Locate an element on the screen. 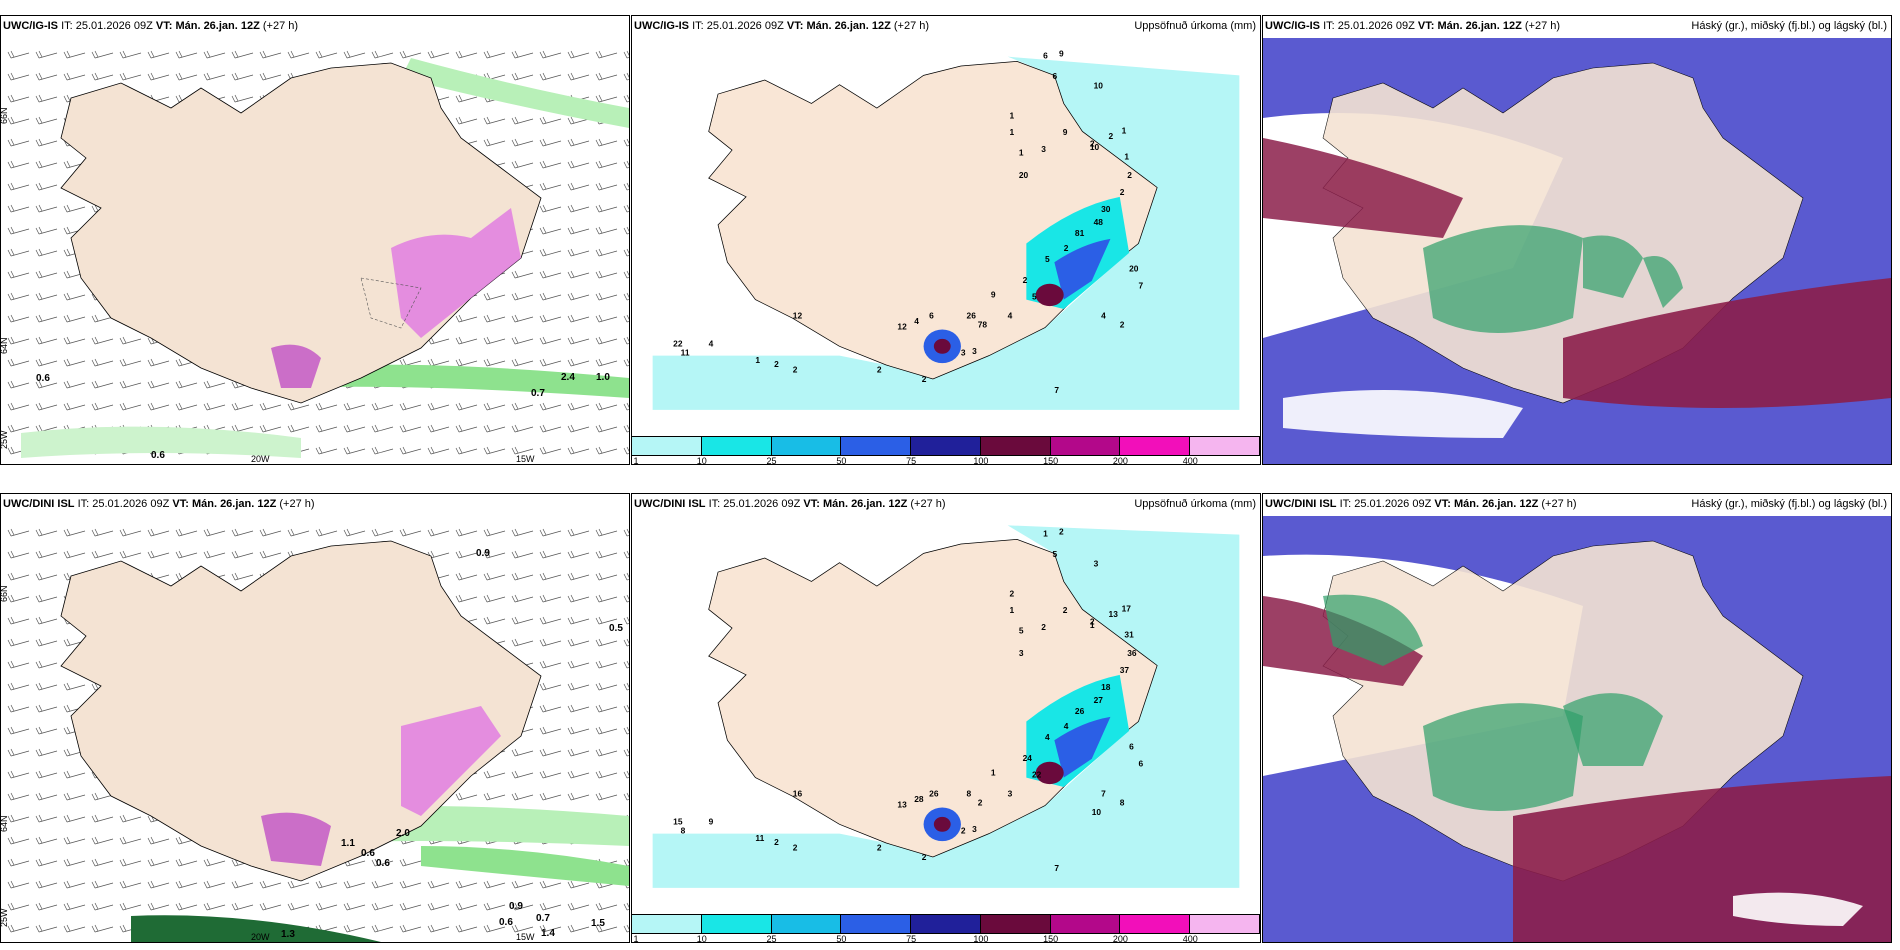 The width and height of the screenshot is (1900, 950). precip-value: 10 is located at coordinates (1099, 85).